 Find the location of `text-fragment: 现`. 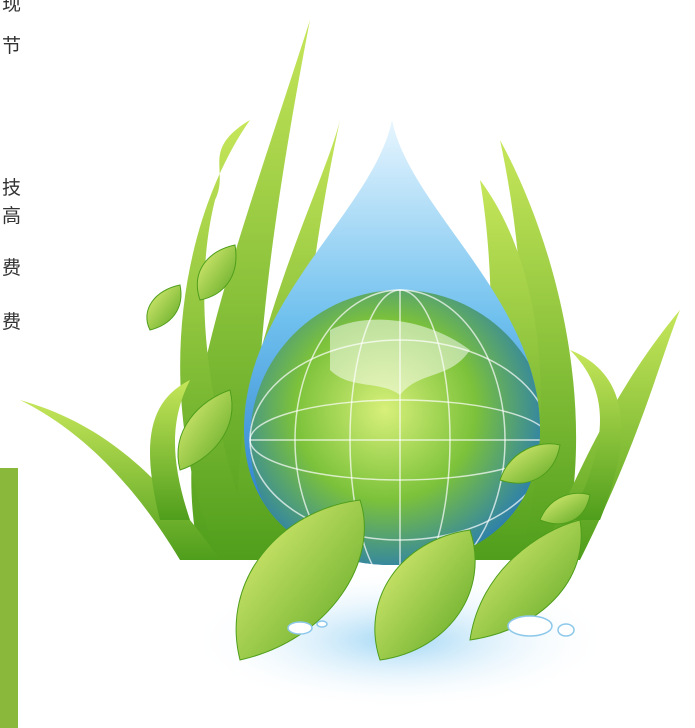

text-fragment: 现 is located at coordinates (12, 7).